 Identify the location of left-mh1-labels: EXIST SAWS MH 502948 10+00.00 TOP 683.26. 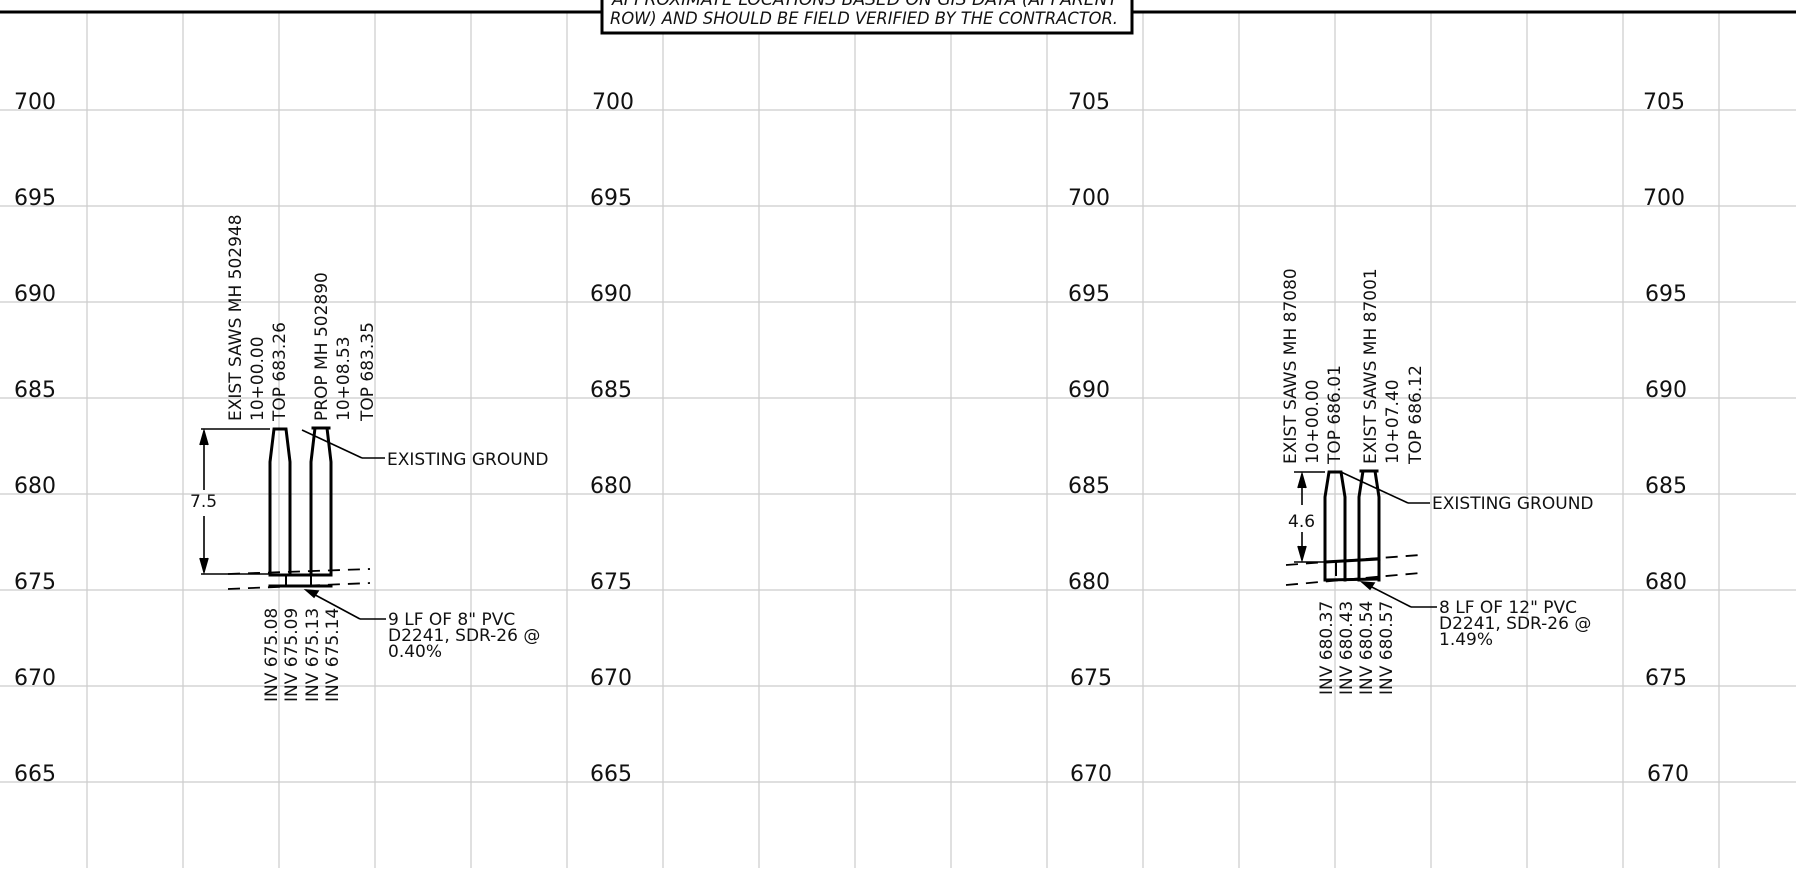
(258, 318).